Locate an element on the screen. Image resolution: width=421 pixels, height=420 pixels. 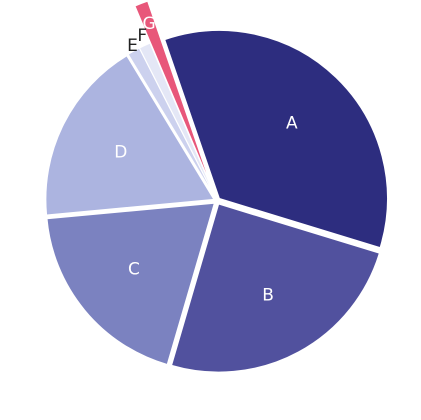
slice-label-a: A is located at coordinates (292, 124).